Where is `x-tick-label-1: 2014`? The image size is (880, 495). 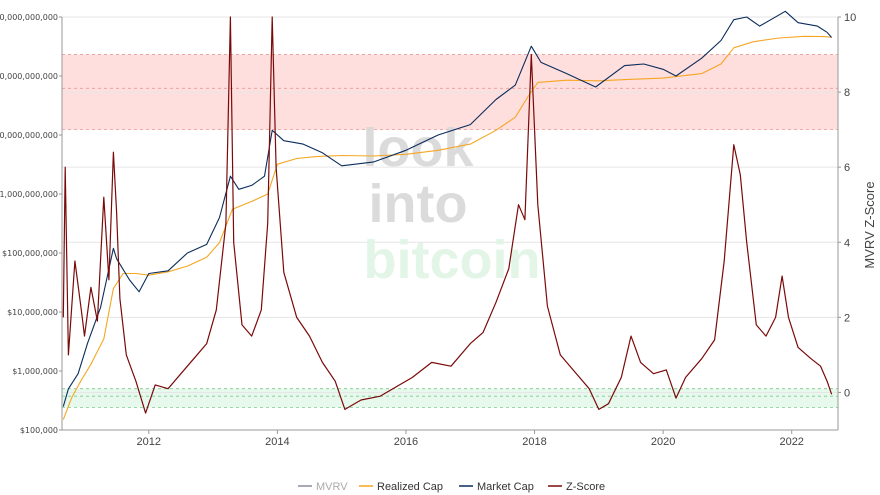
x-tick-label-1: 2014 is located at coordinates (277, 442).